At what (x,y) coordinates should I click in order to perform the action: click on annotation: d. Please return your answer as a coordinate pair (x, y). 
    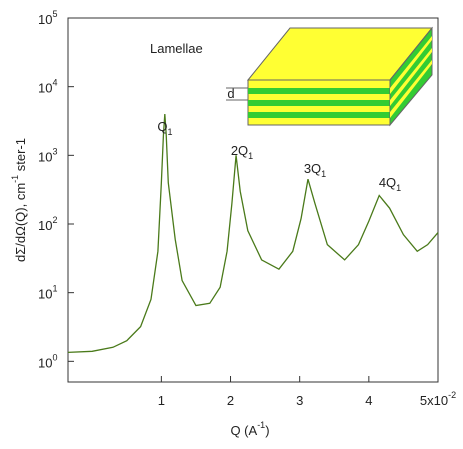
    Looking at the image, I should click on (230, 93).